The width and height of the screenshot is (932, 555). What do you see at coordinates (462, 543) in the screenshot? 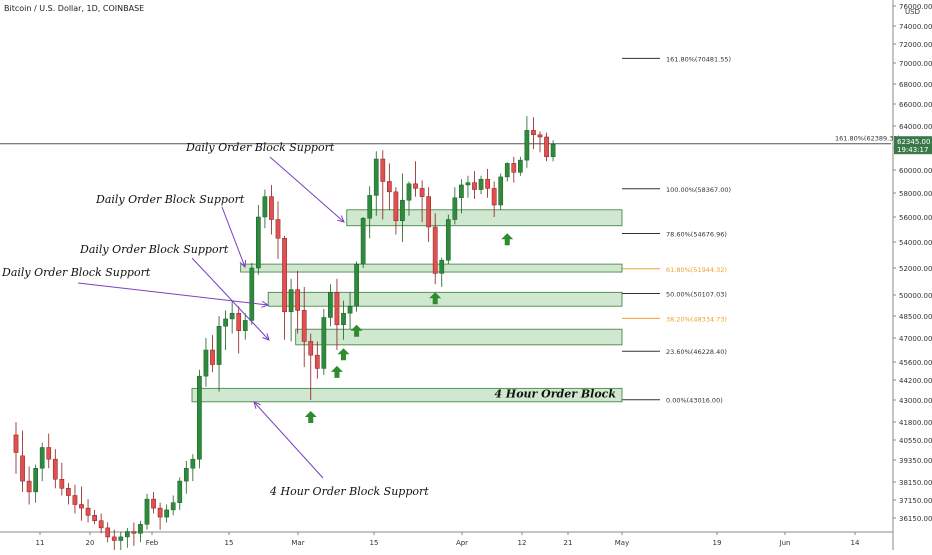
I see `time-tick-label: Apr` at bounding box center [462, 543].